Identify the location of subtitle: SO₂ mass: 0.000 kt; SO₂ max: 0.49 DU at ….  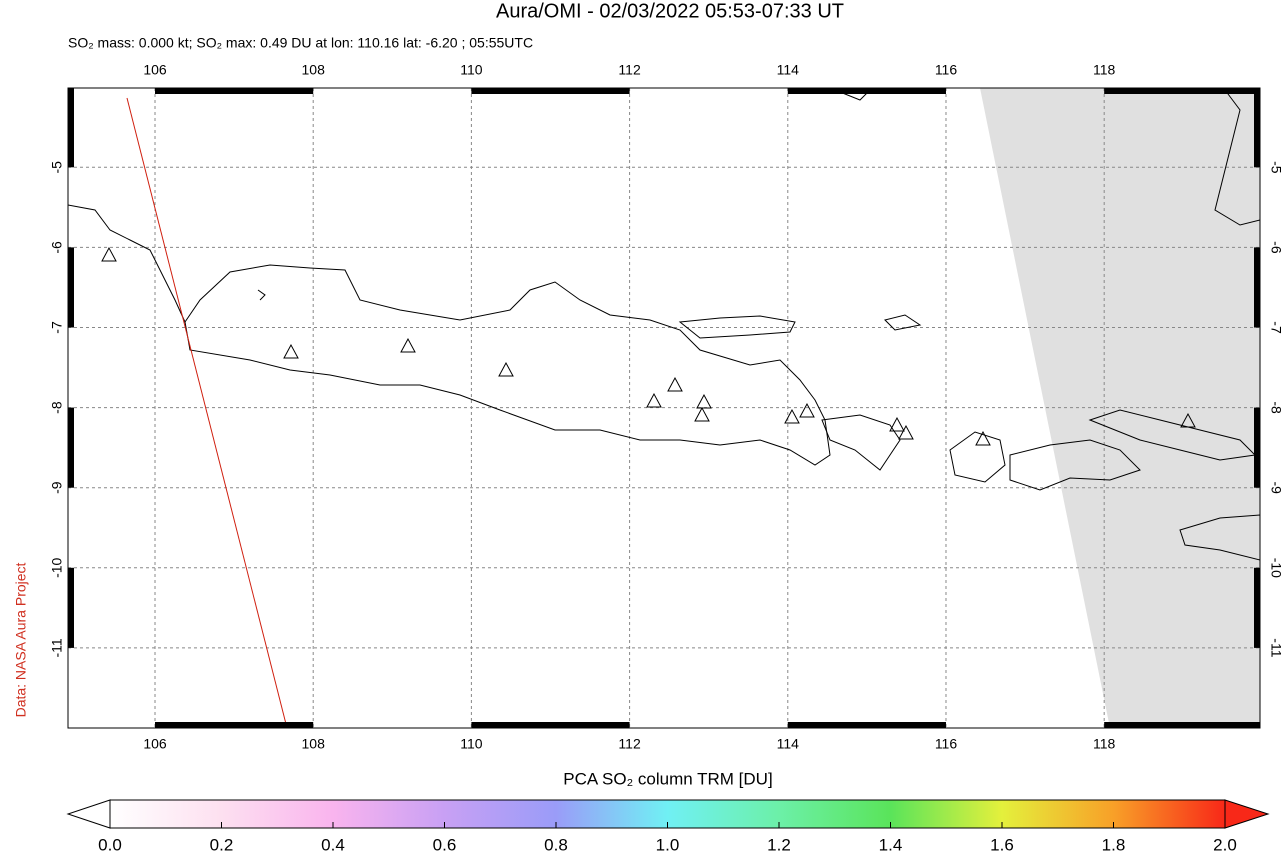
(300, 43).